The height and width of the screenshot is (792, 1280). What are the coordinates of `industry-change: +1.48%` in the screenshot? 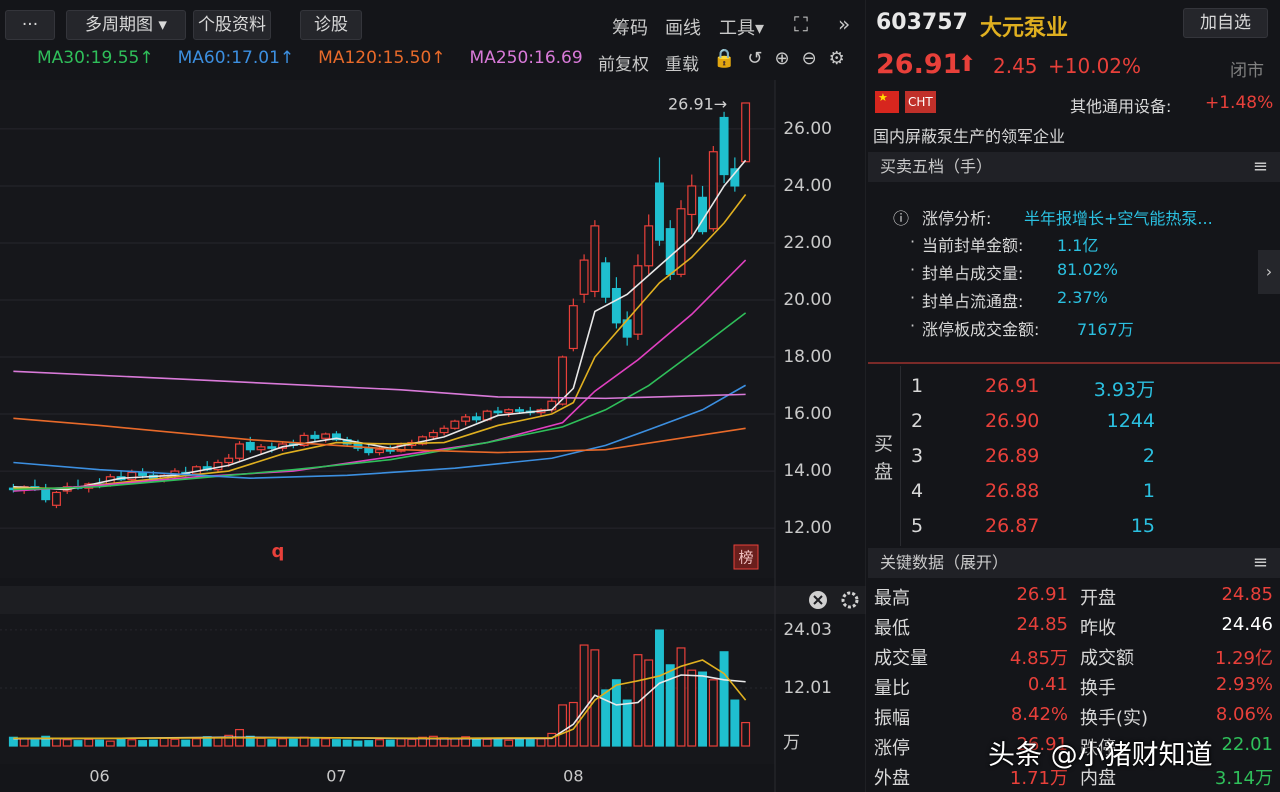 It's located at (1239, 103).